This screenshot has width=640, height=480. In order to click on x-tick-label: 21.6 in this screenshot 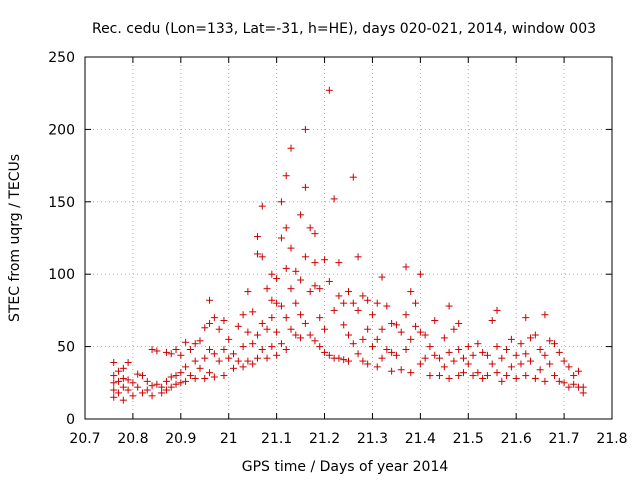, I will do `click(516, 439)`.